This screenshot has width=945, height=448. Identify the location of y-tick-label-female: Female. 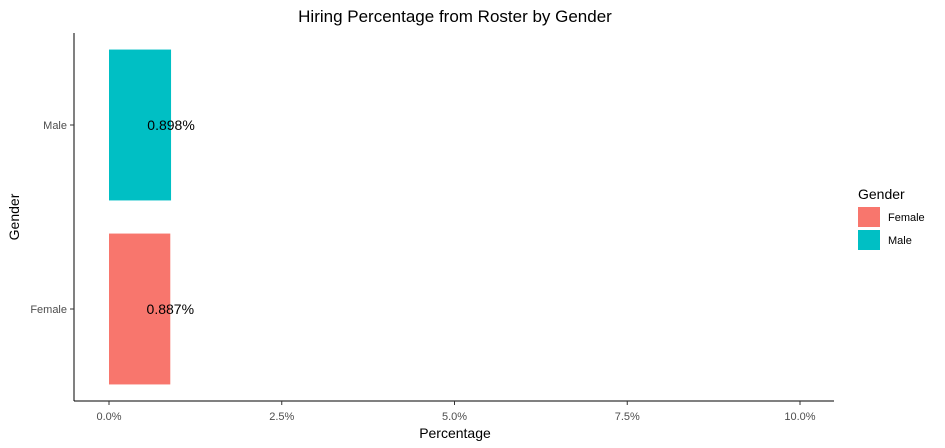
(48, 310).